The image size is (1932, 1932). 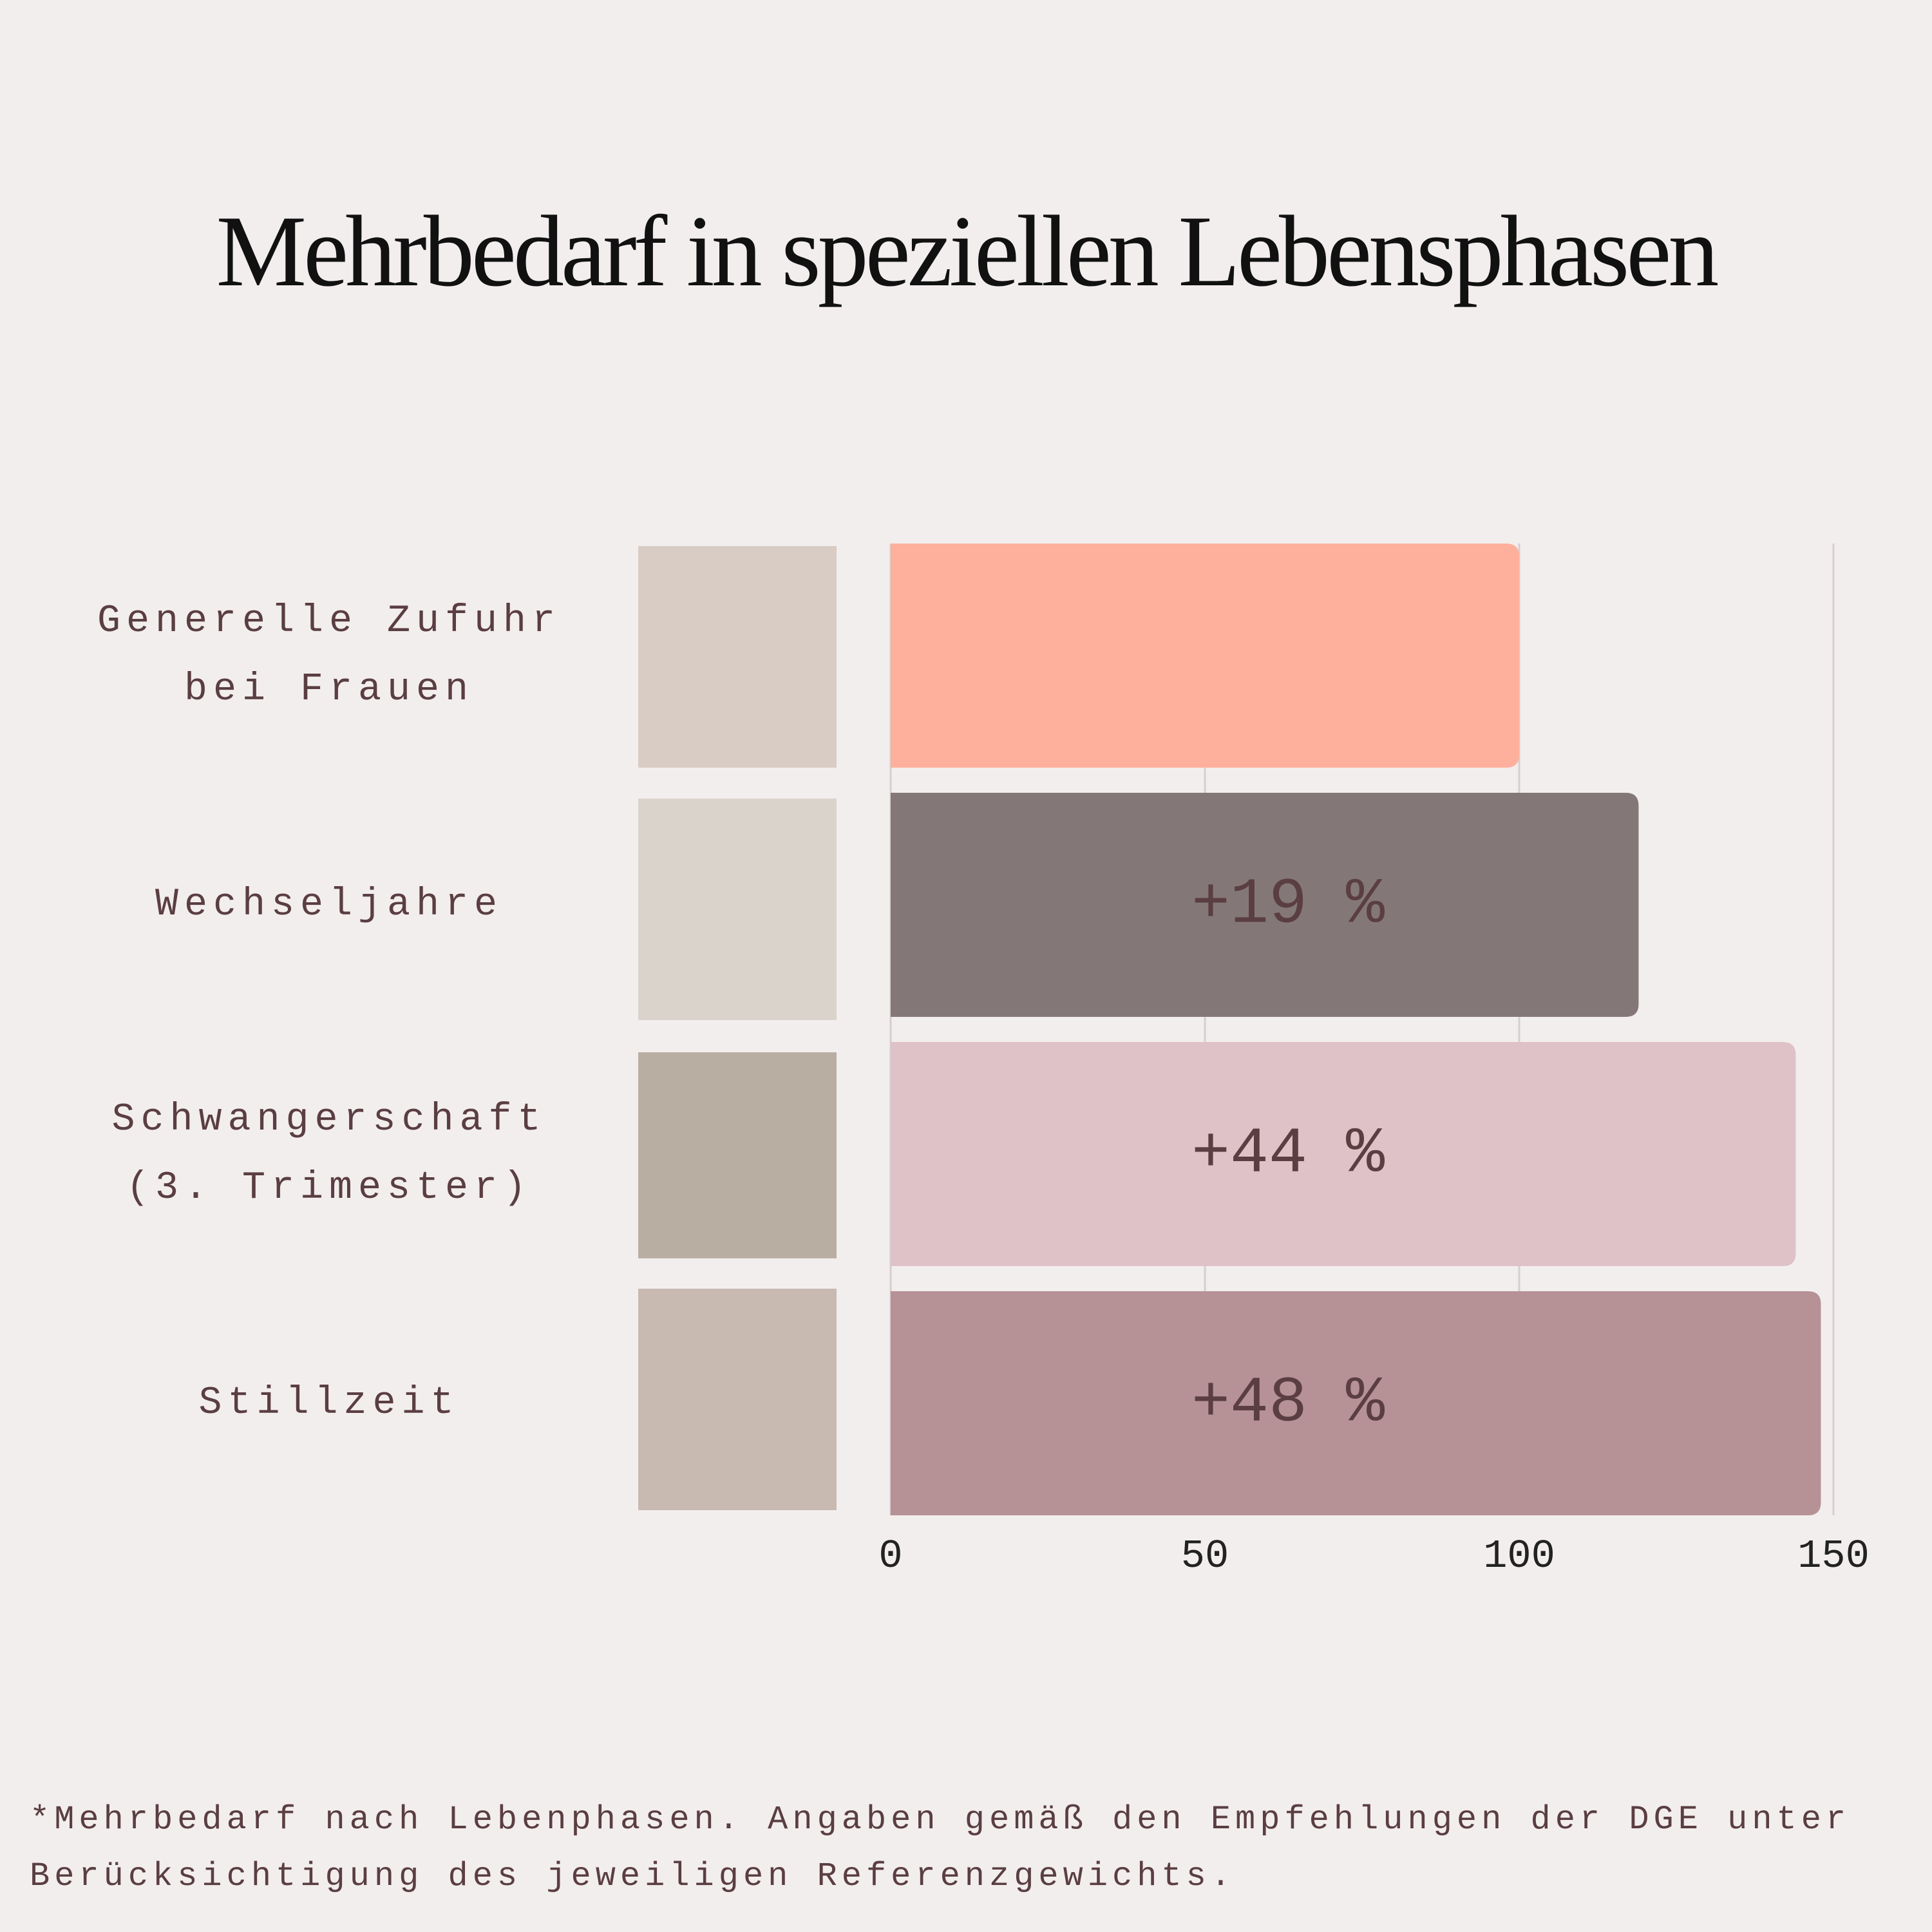 I want to click on chart-title: Mehrbedarf in speziellen Lebensphasen, so click(x=968, y=251).